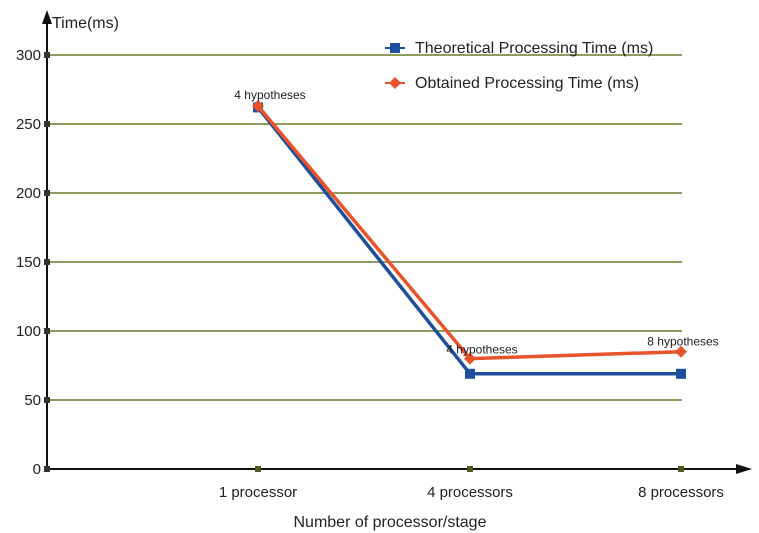 The image size is (759, 533). What do you see at coordinates (32, 400) in the screenshot?
I see `y-tick-label-50: 50` at bounding box center [32, 400].